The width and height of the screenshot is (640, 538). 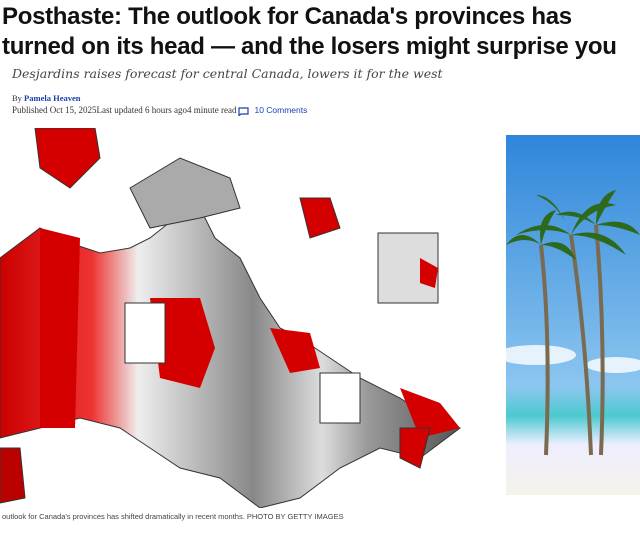 I want to click on read-time: 4 minute read, so click(x=211, y=109).